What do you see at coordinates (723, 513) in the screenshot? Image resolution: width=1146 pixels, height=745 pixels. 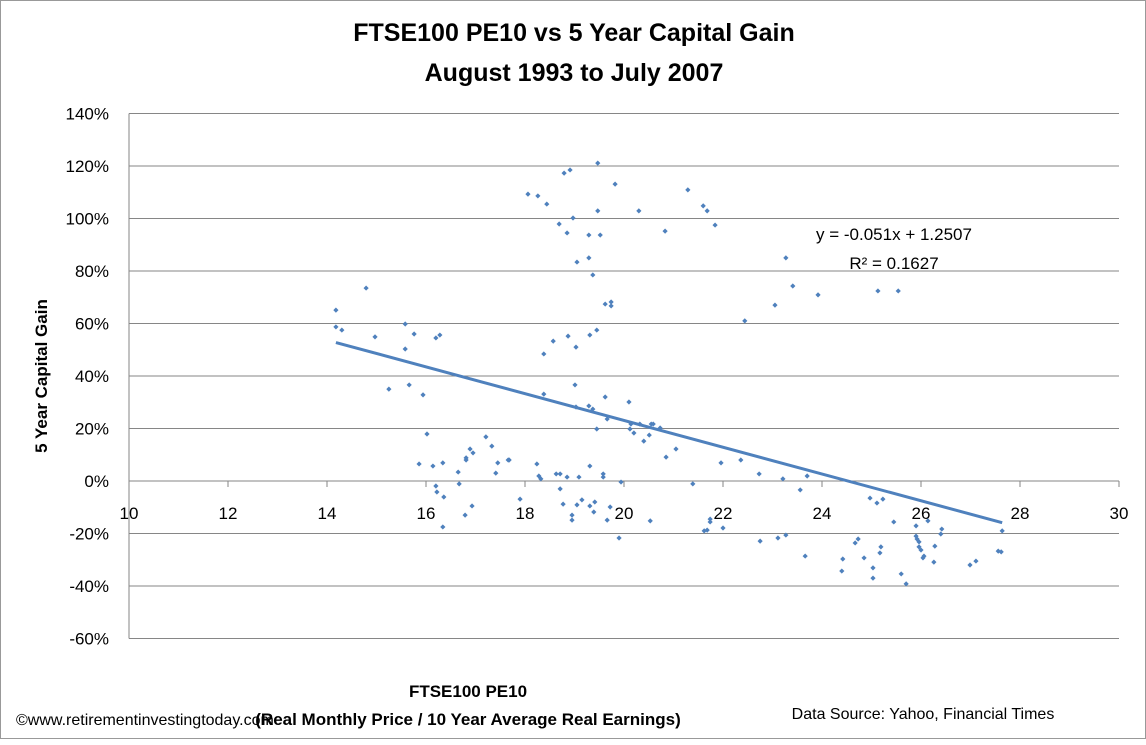 I see `x-tick-label: 22` at bounding box center [723, 513].